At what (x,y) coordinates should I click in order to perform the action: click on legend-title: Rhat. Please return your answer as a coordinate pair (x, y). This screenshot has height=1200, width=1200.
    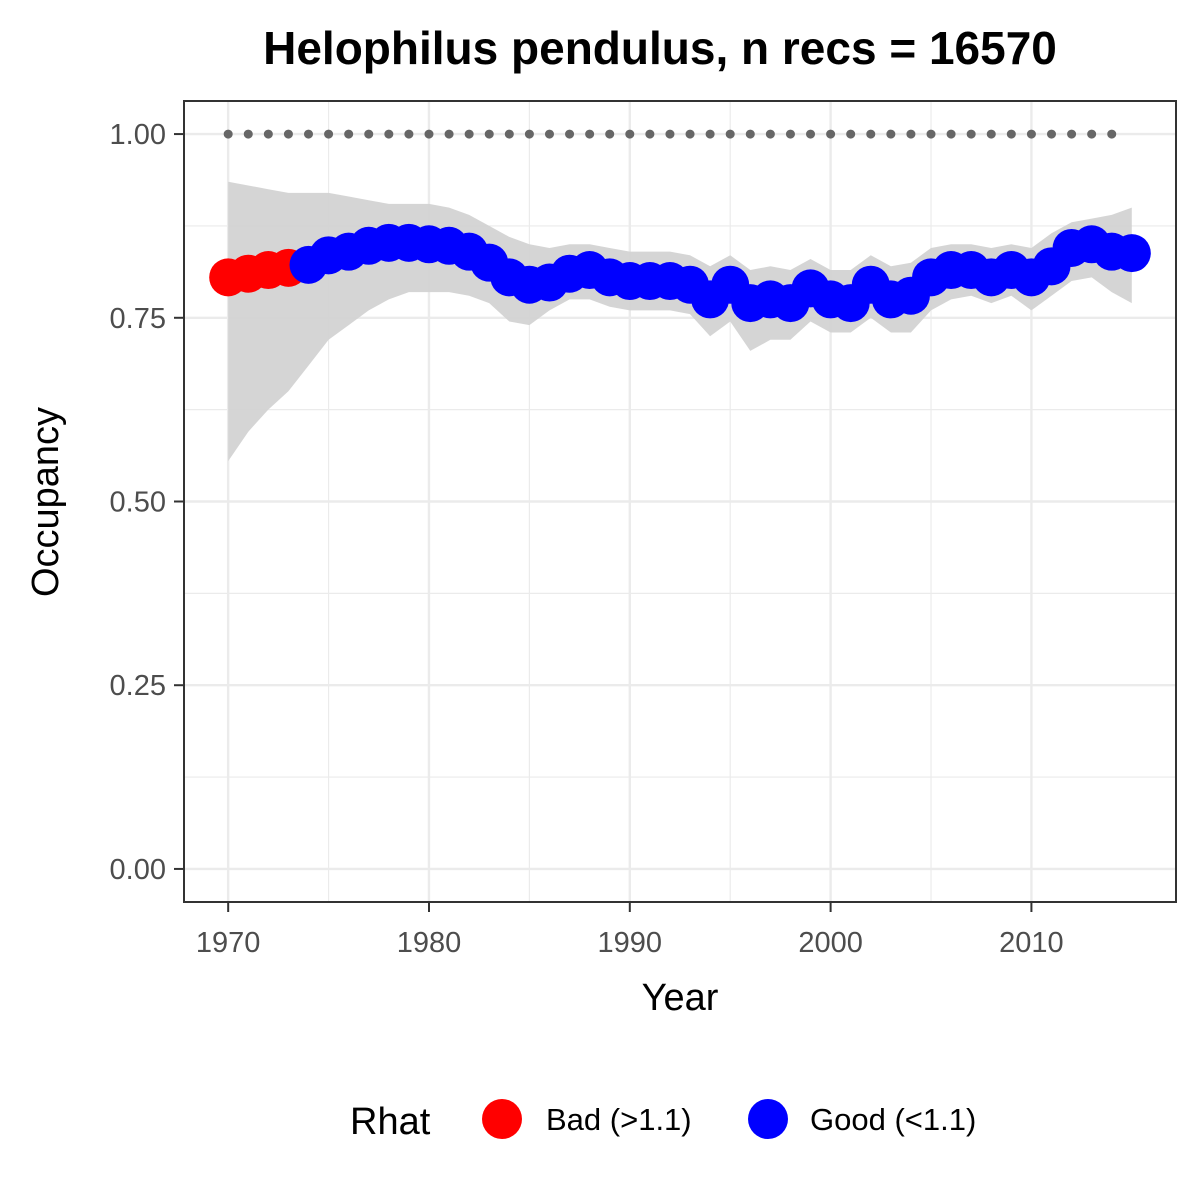
    Looking at the image, I should click on (390, 1122).